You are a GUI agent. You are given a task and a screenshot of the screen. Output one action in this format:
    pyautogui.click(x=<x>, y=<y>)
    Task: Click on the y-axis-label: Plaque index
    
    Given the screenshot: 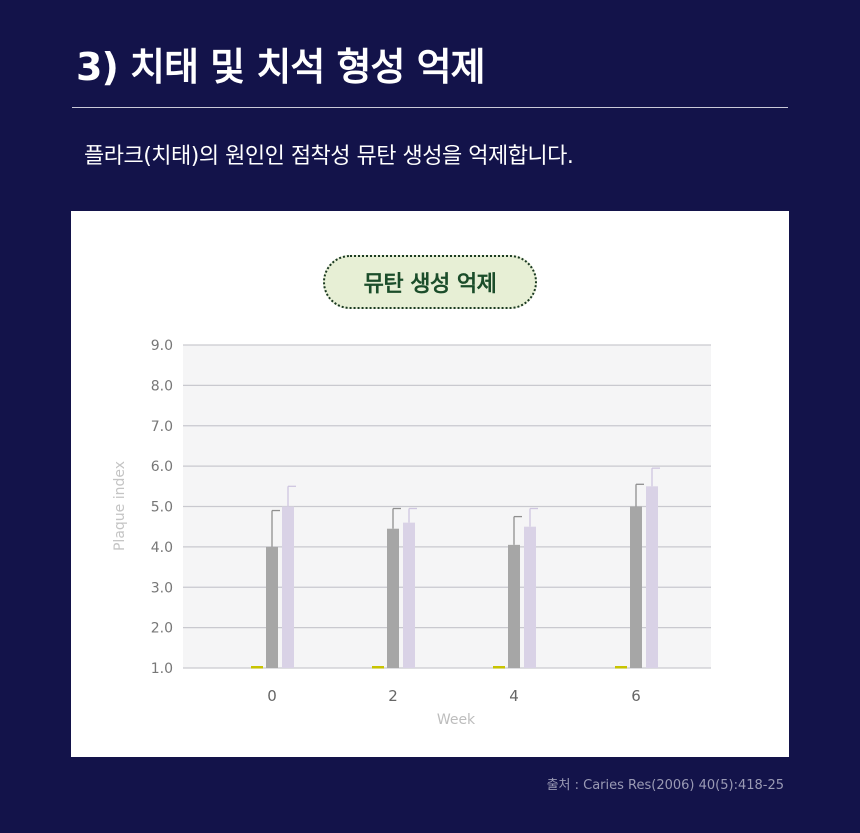 What is the action you would take?
    pyautogui.click(x=120, y=506)
    